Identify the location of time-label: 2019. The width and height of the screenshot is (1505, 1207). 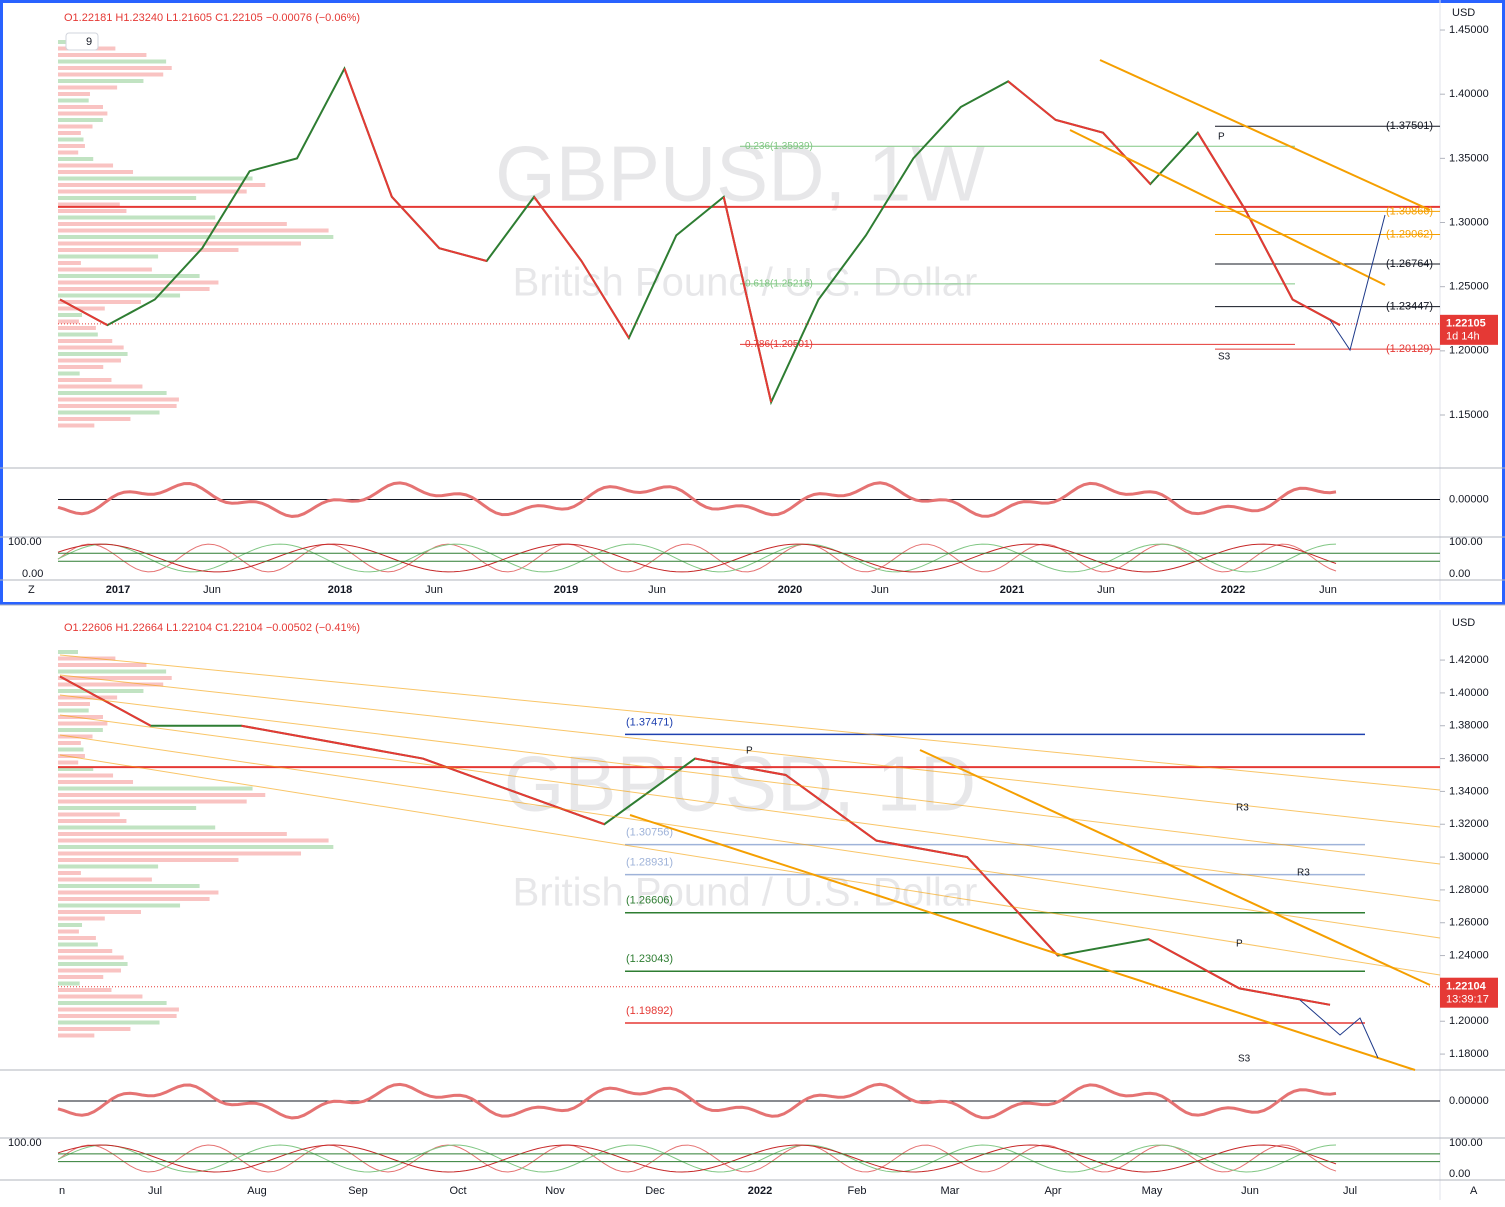
(566, 590).